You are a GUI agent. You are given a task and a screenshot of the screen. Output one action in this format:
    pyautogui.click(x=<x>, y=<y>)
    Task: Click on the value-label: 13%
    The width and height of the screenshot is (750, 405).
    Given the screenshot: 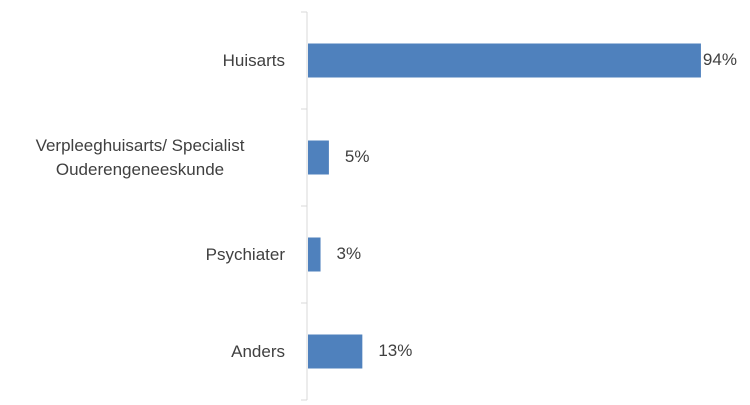 What is the action you would take?
    pyautogui.click(x=395, y=350)
    